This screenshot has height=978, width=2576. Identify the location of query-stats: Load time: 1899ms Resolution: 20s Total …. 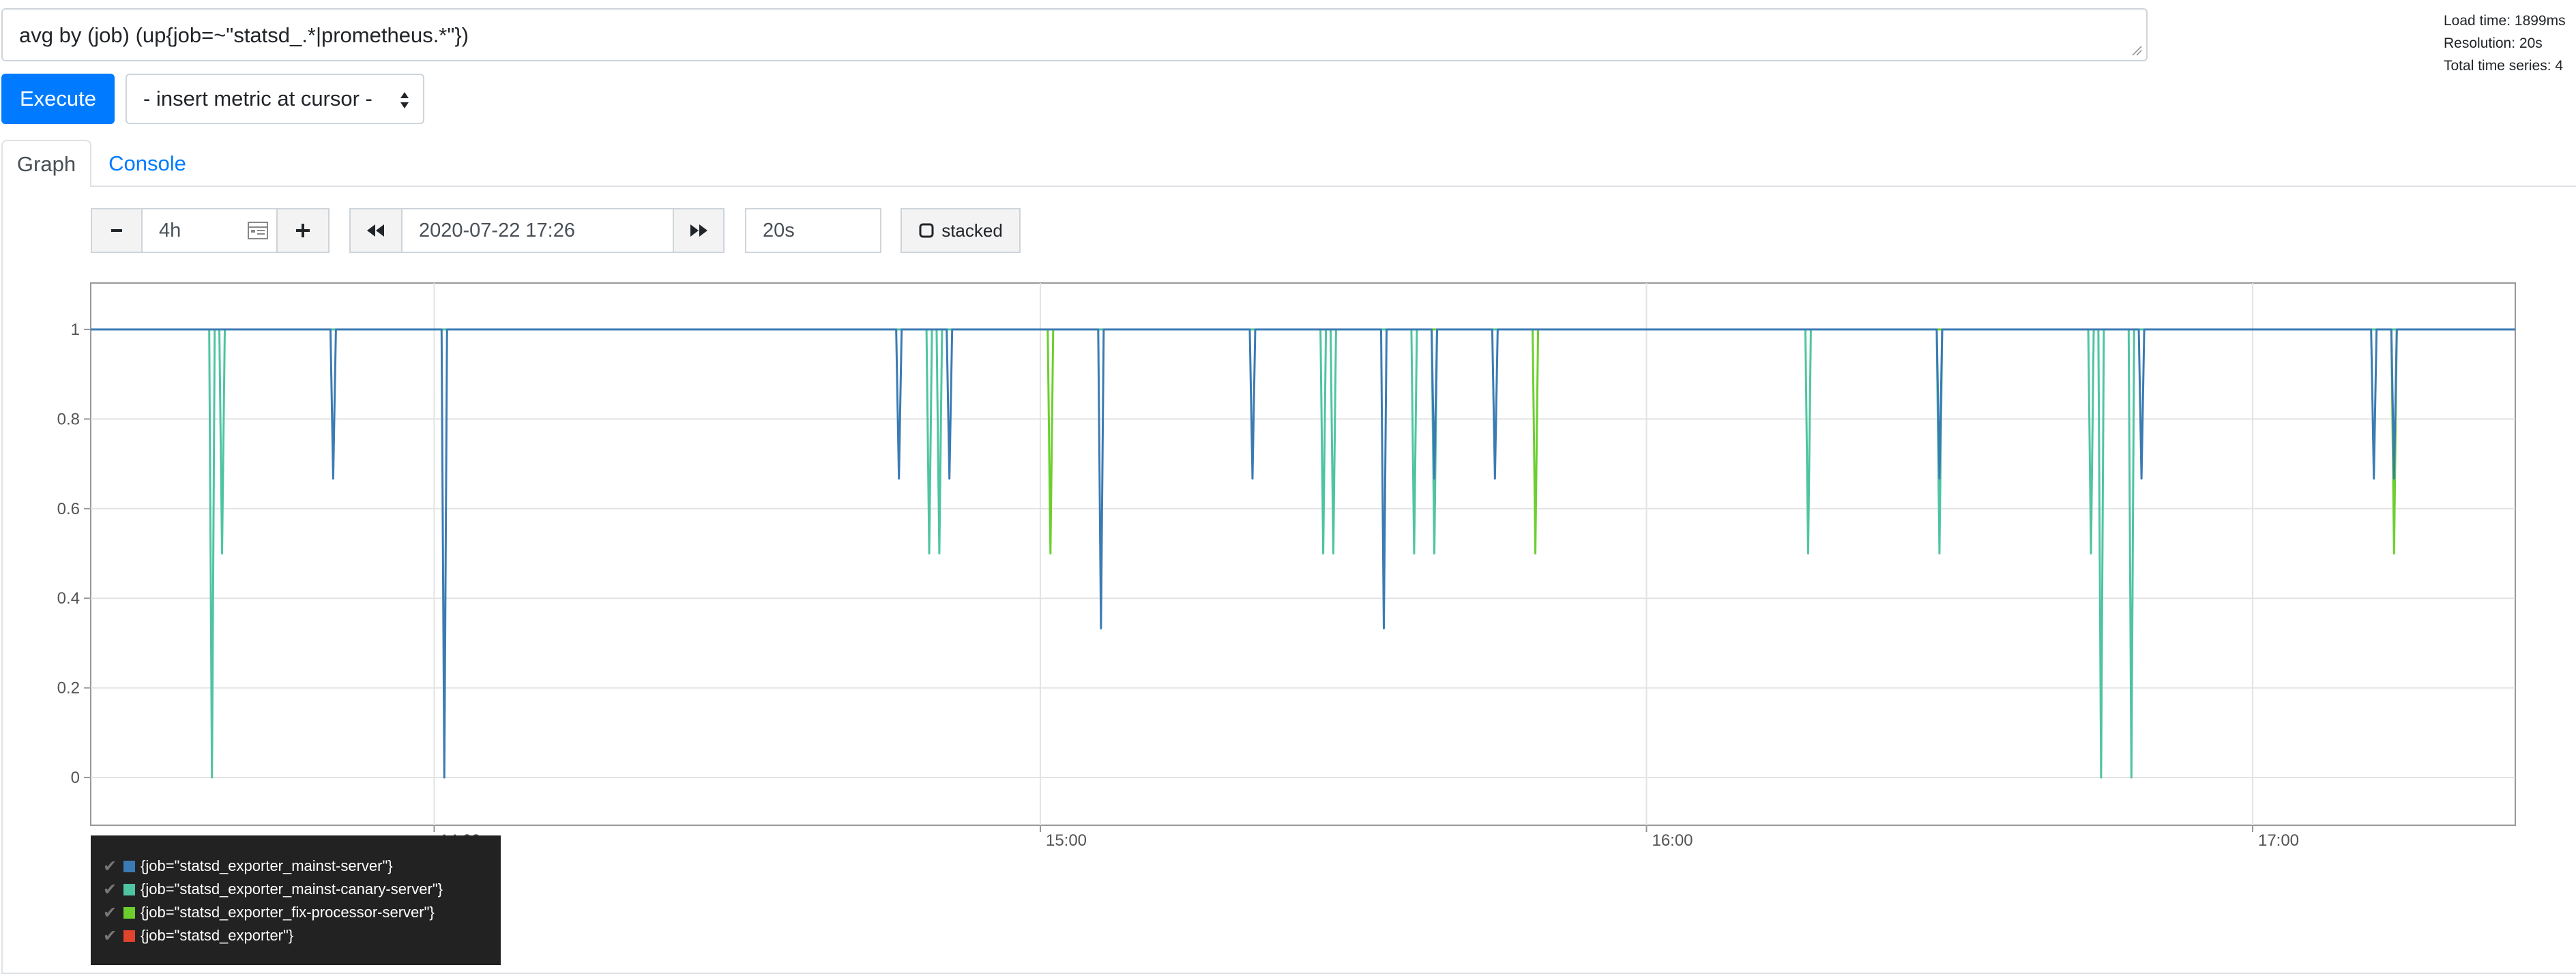
(2510, 43).